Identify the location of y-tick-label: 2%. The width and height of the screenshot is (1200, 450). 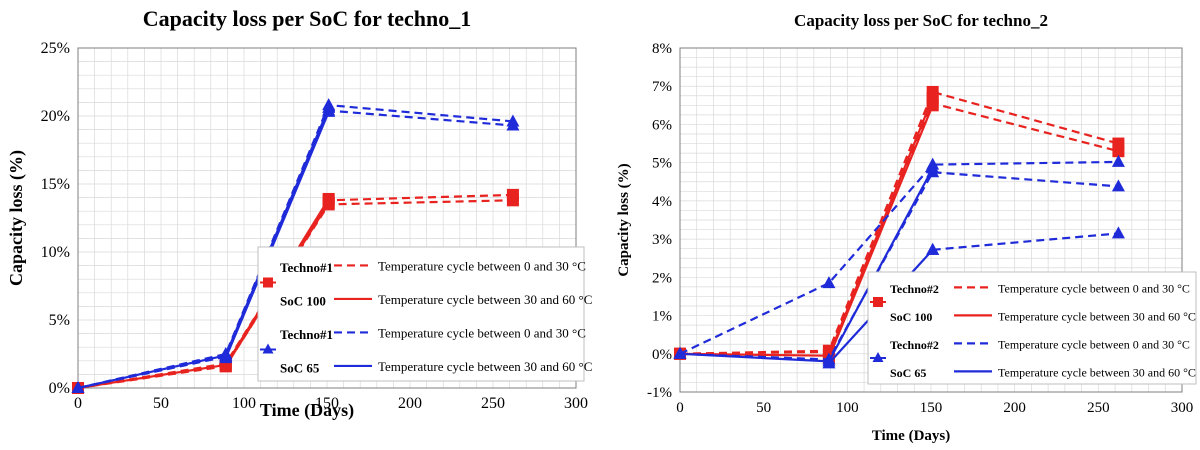
(662, 278).